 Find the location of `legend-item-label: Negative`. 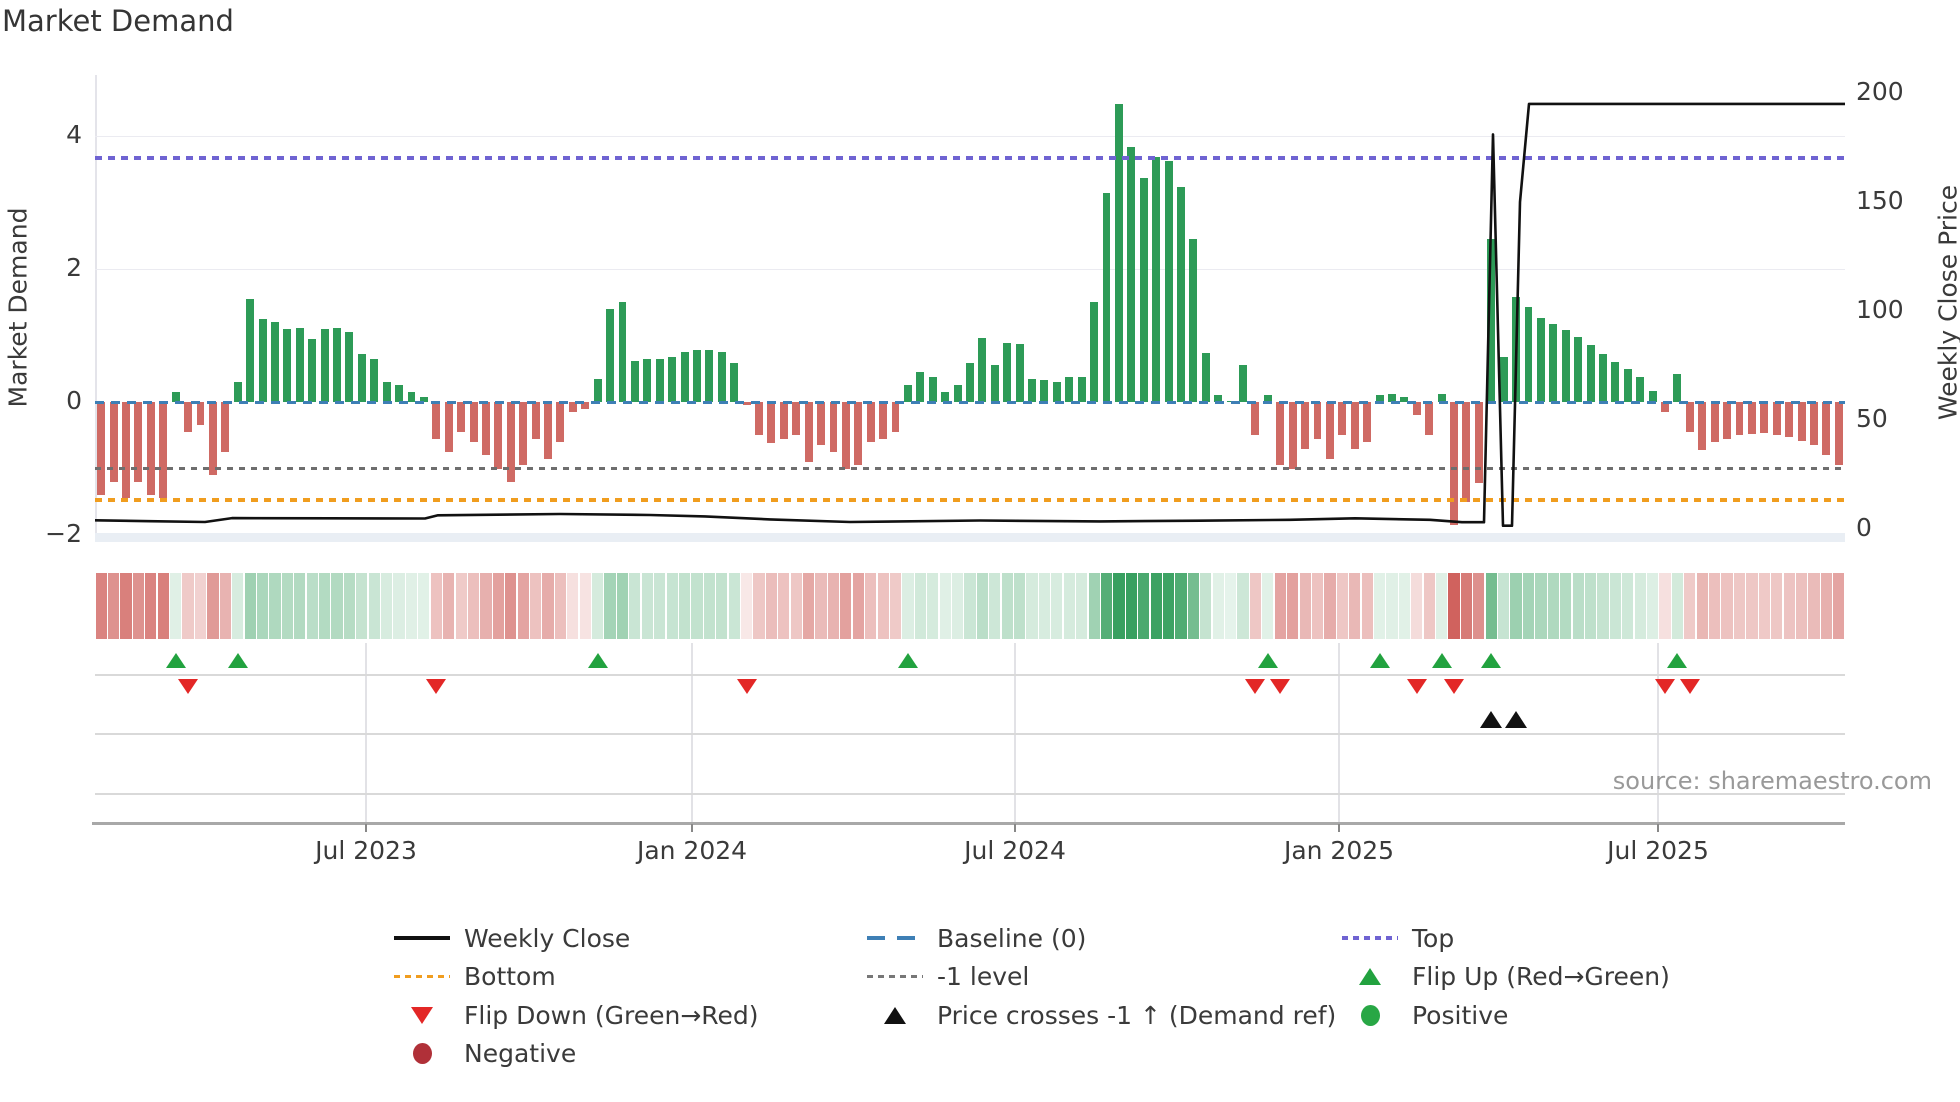

legend-item-label: Negative is located at coordinates (520, 1053).